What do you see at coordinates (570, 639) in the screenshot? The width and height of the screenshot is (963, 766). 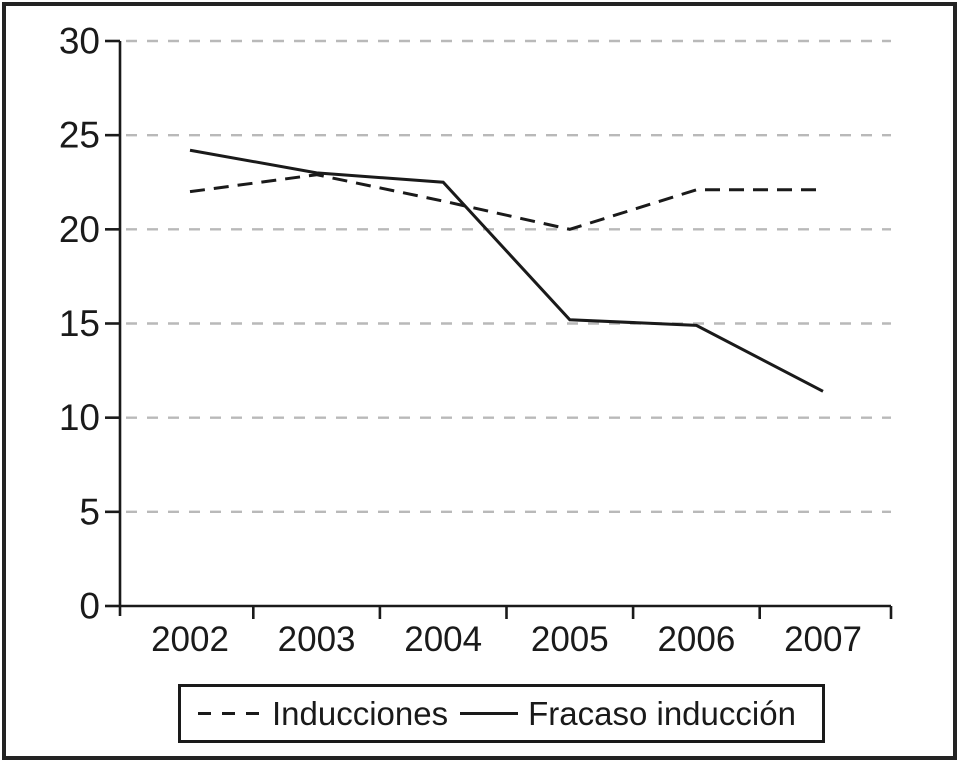 I see `x-tick-label-2005: 2005` at bounding box center [570, 639].